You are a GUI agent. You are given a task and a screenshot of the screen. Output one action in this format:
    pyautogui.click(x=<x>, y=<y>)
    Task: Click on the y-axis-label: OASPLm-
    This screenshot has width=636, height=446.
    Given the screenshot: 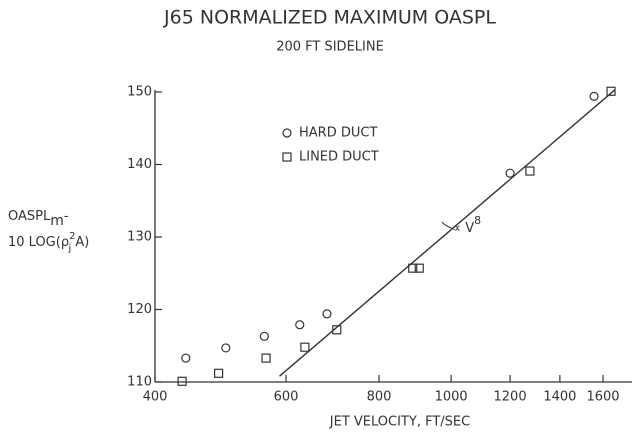 What is the action you would take?
    pyautogui.click(x=38, y=219)
    